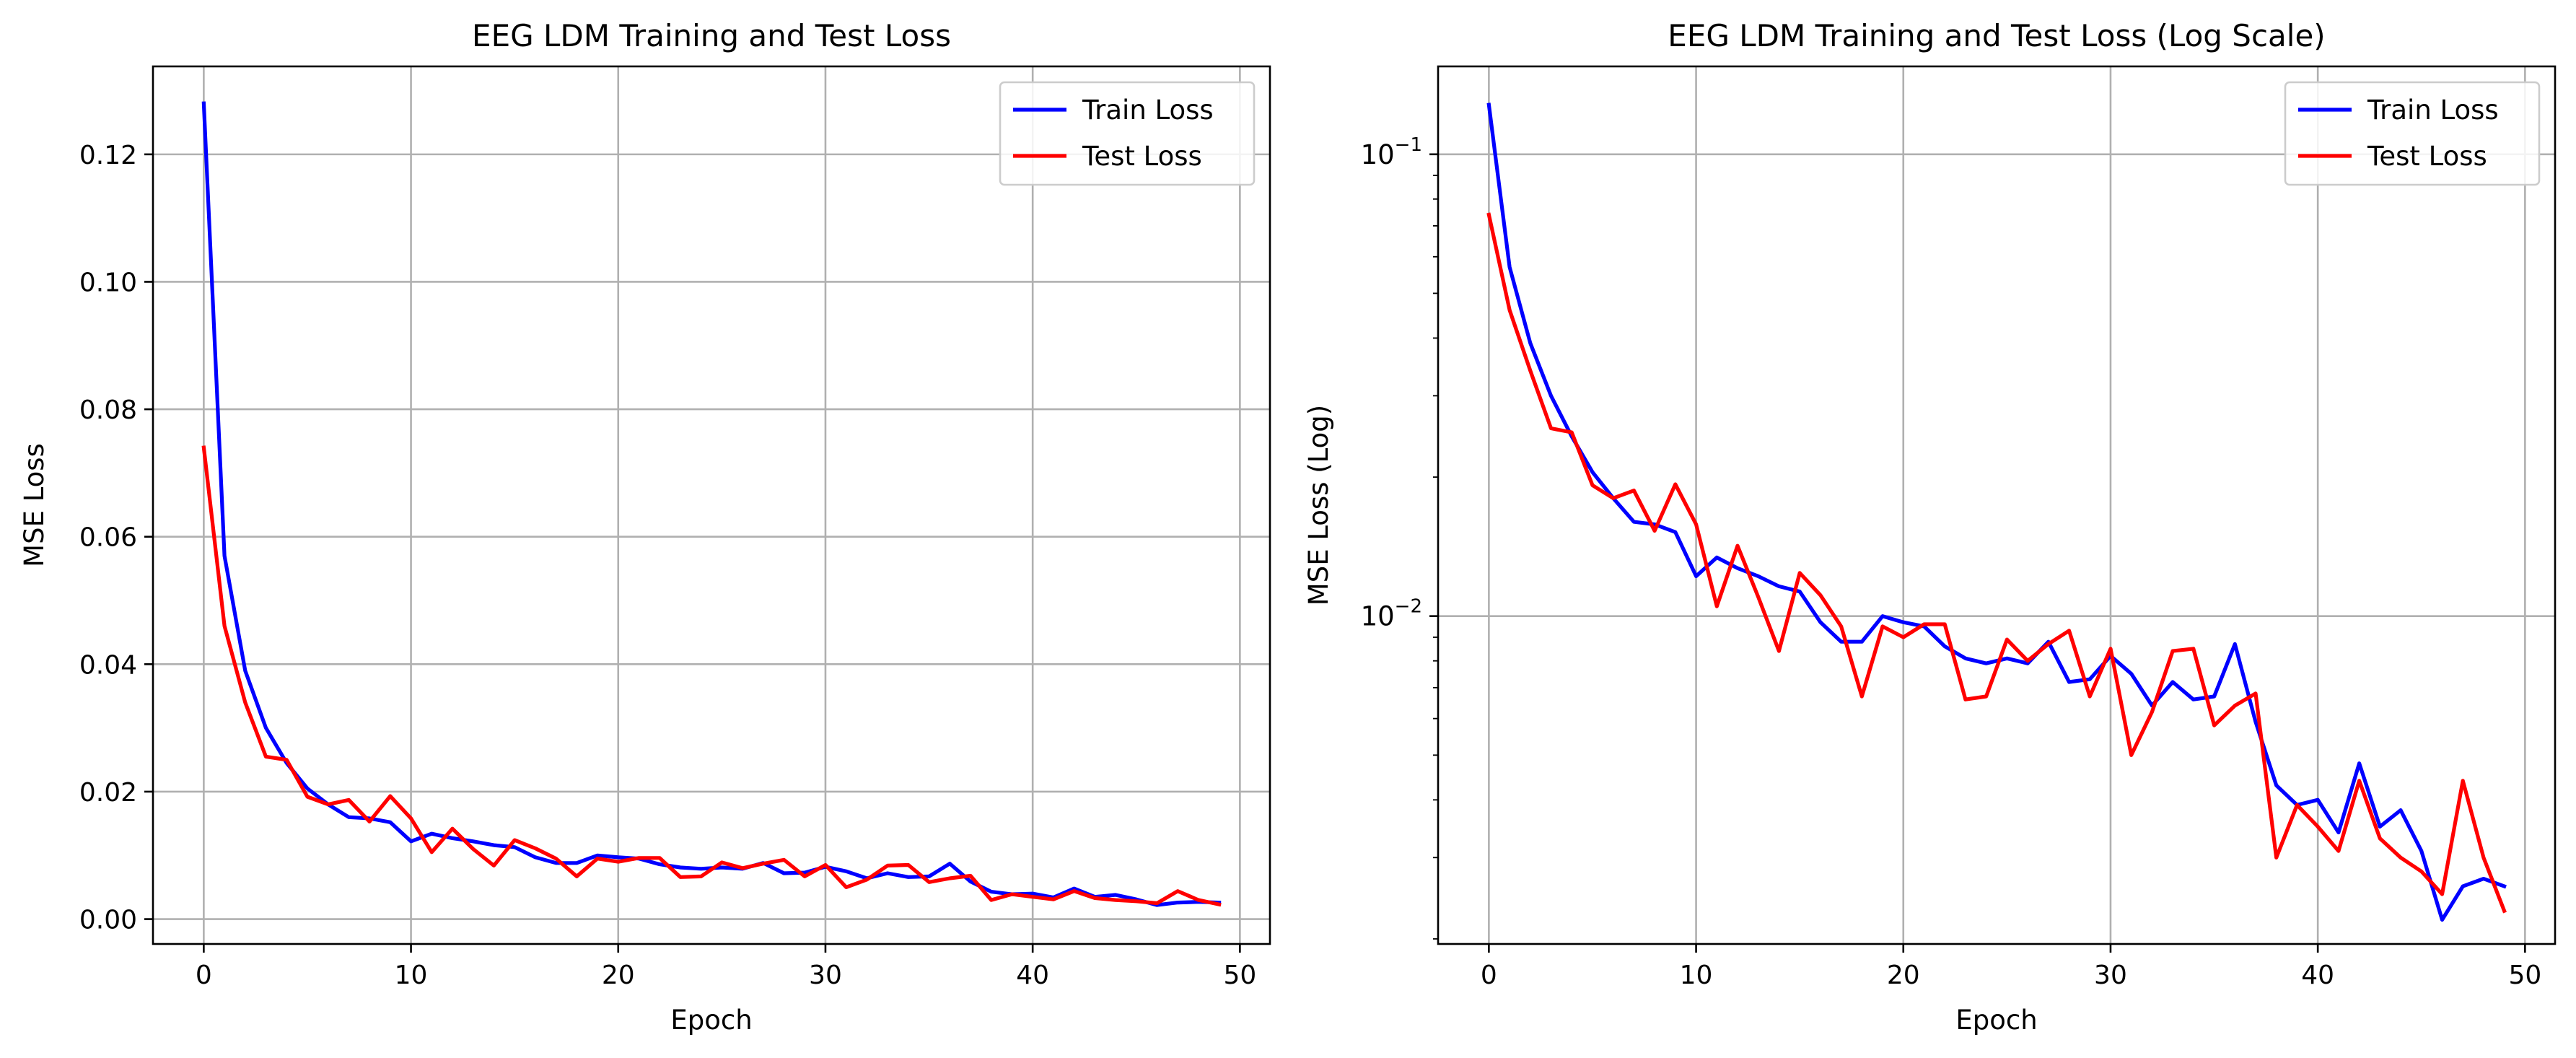 The width and height of the screenshot is (2576, 1058). What do you see at coordinates (1408, 607) in the screenshot?
I see `y-tick-exponent: −2` at bounding box center [1408, 607].